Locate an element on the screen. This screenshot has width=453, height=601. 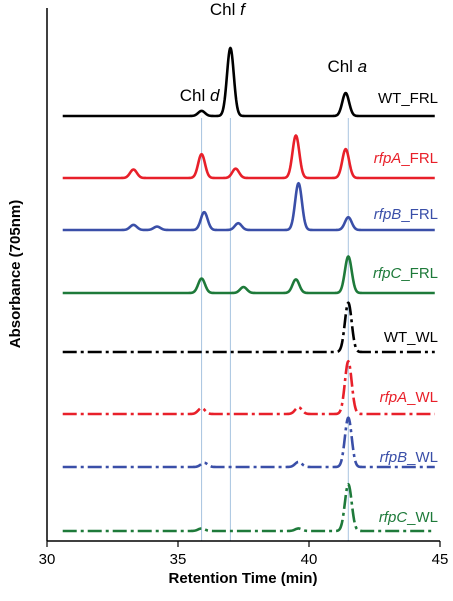
x-tick-label: 35 is located at coordinates (178, 559).